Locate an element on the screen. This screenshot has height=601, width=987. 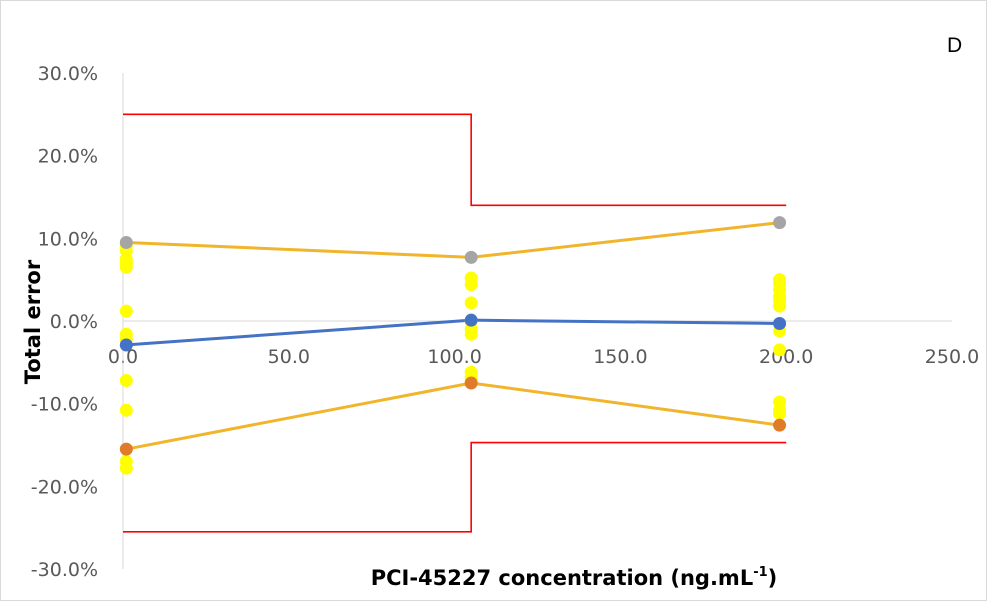
x-tick-label: 150.0 is located at coordinates (620, 357).